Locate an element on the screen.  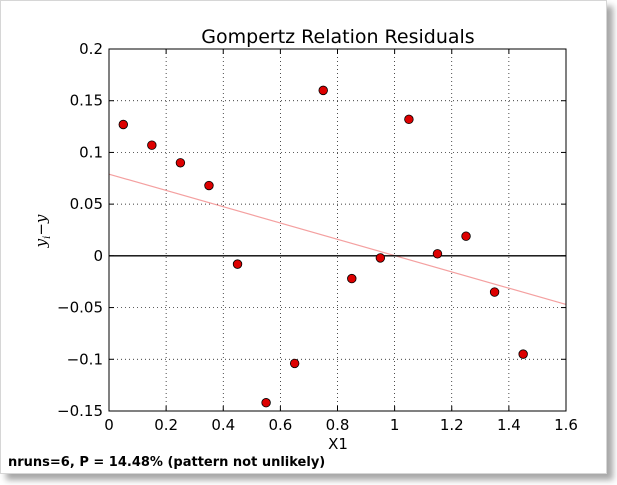
x-tick-label: 0.4 is located at coordinates (223, 425).